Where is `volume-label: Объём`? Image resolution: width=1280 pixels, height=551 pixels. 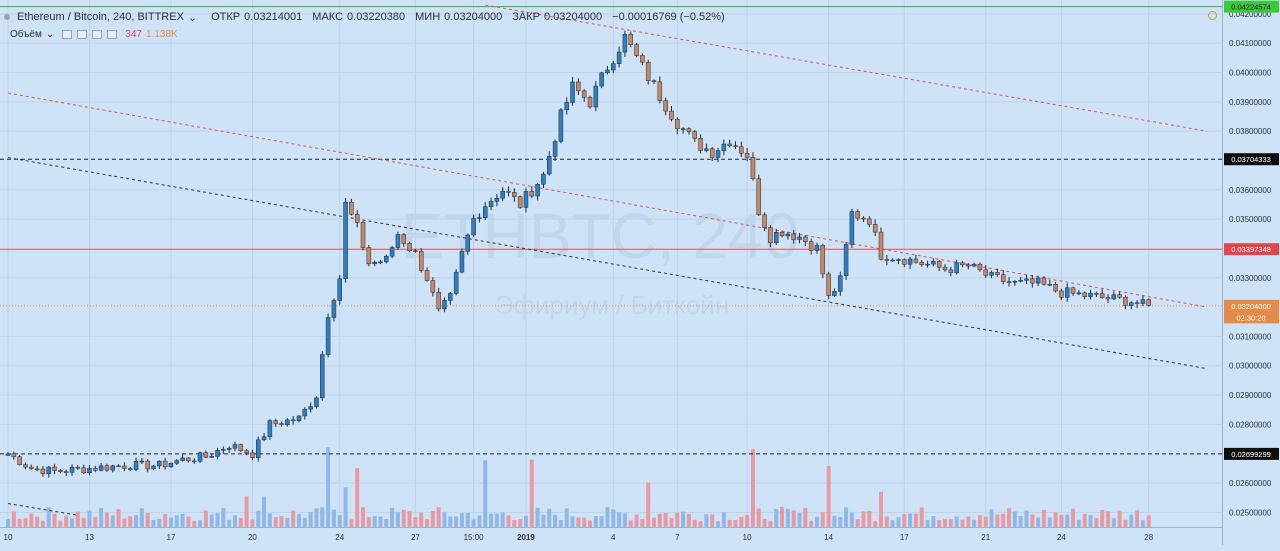 volume-label: Объём is located at coordinates (26, 34).